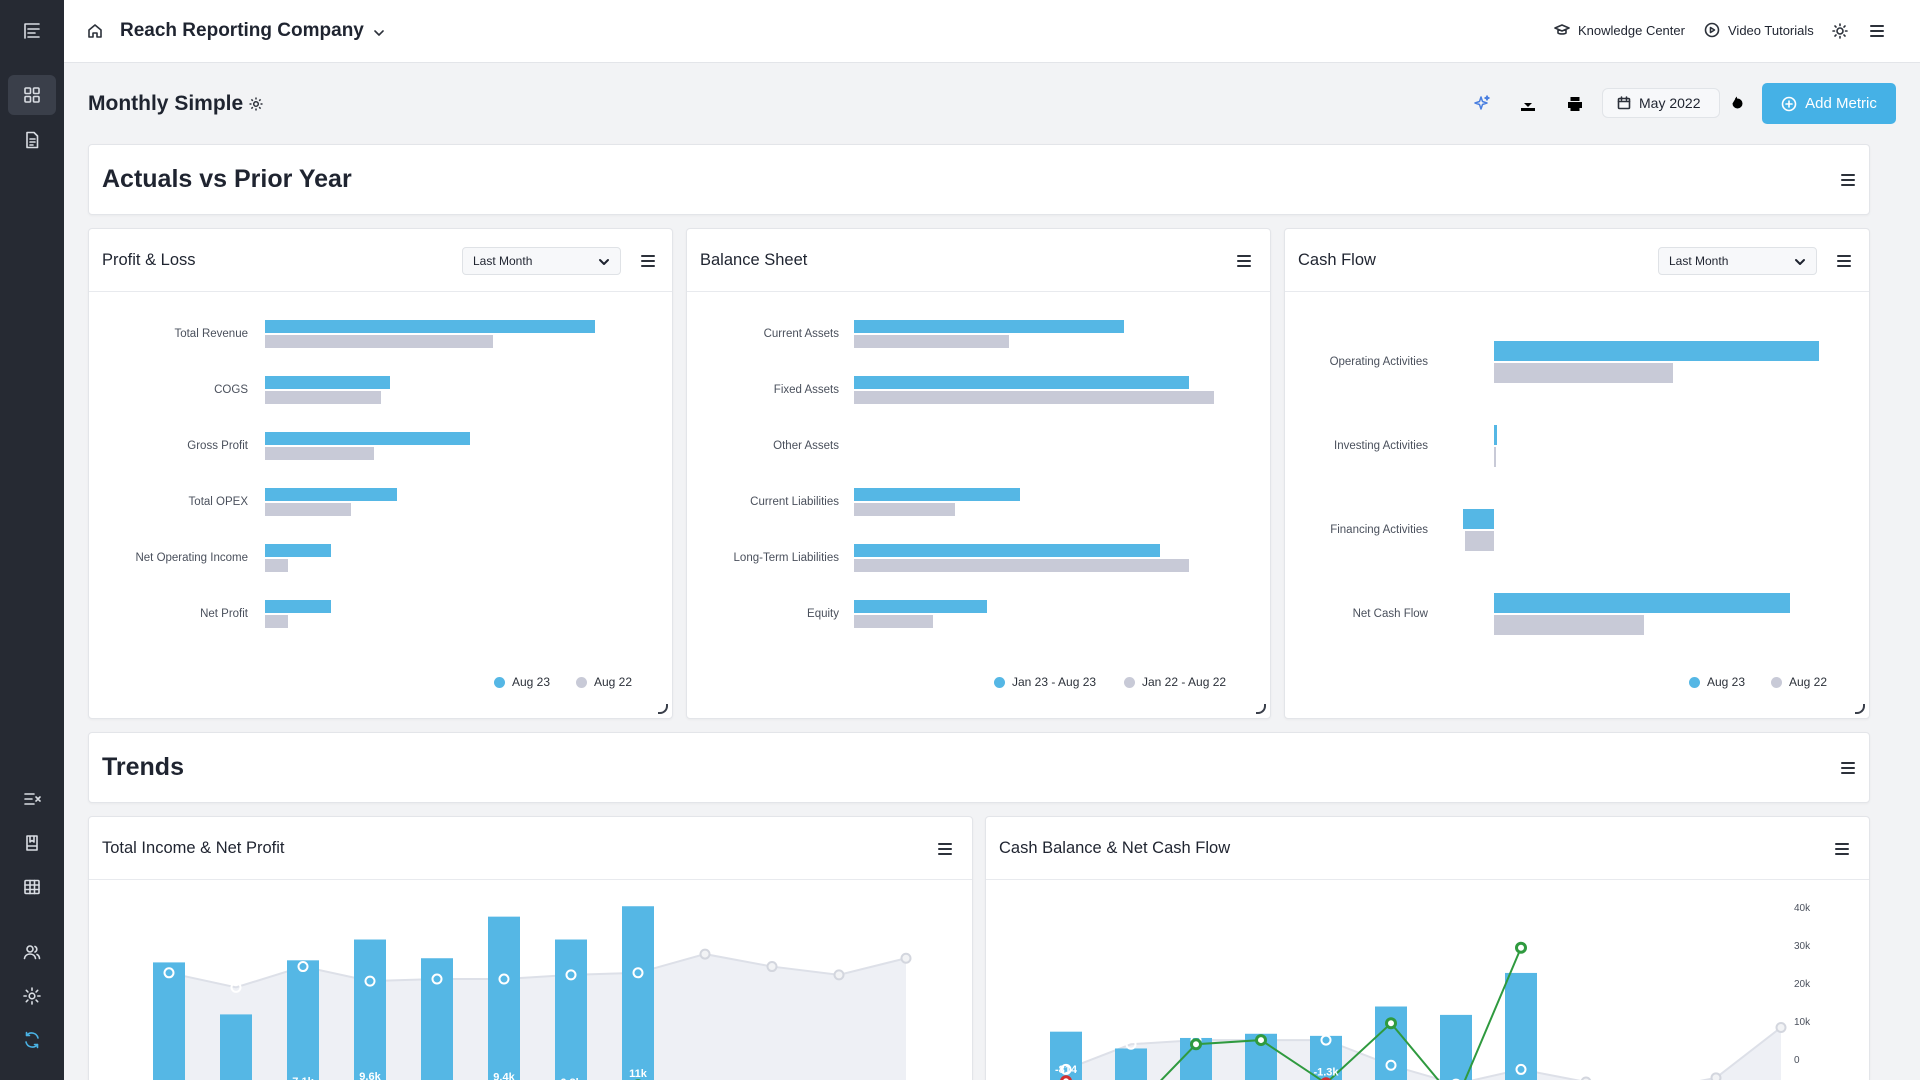 Image resolution: width=1920 pixels, height=1080 pixels. I want to click on settings-gear-icon, so click(32, 996).